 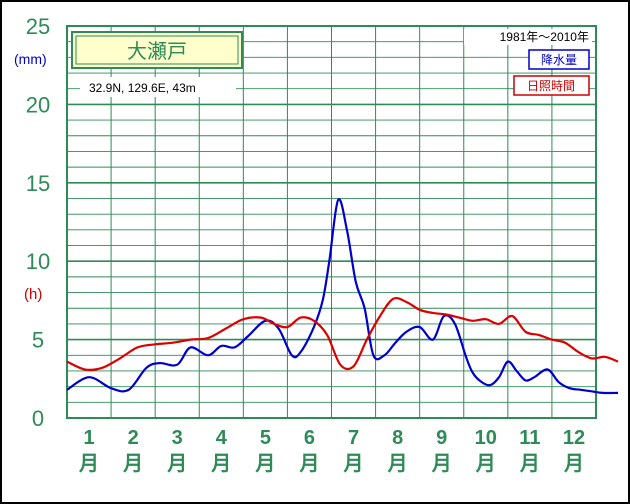 I want to click on x-tick-label: 11, so click(x=529, y=438).